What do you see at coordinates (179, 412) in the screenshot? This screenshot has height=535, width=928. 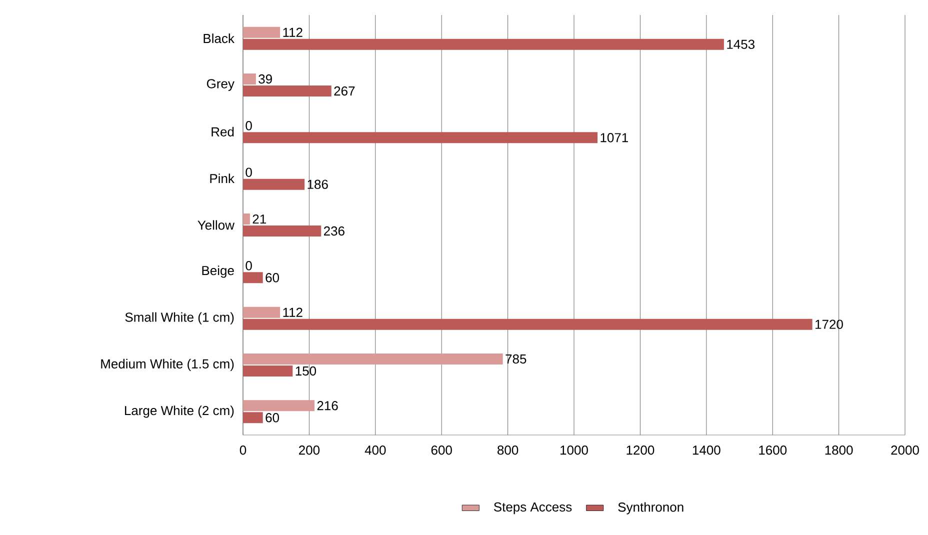 I see `y-tick-label: Large White (2 cm)` at bounding box center [179, 412].